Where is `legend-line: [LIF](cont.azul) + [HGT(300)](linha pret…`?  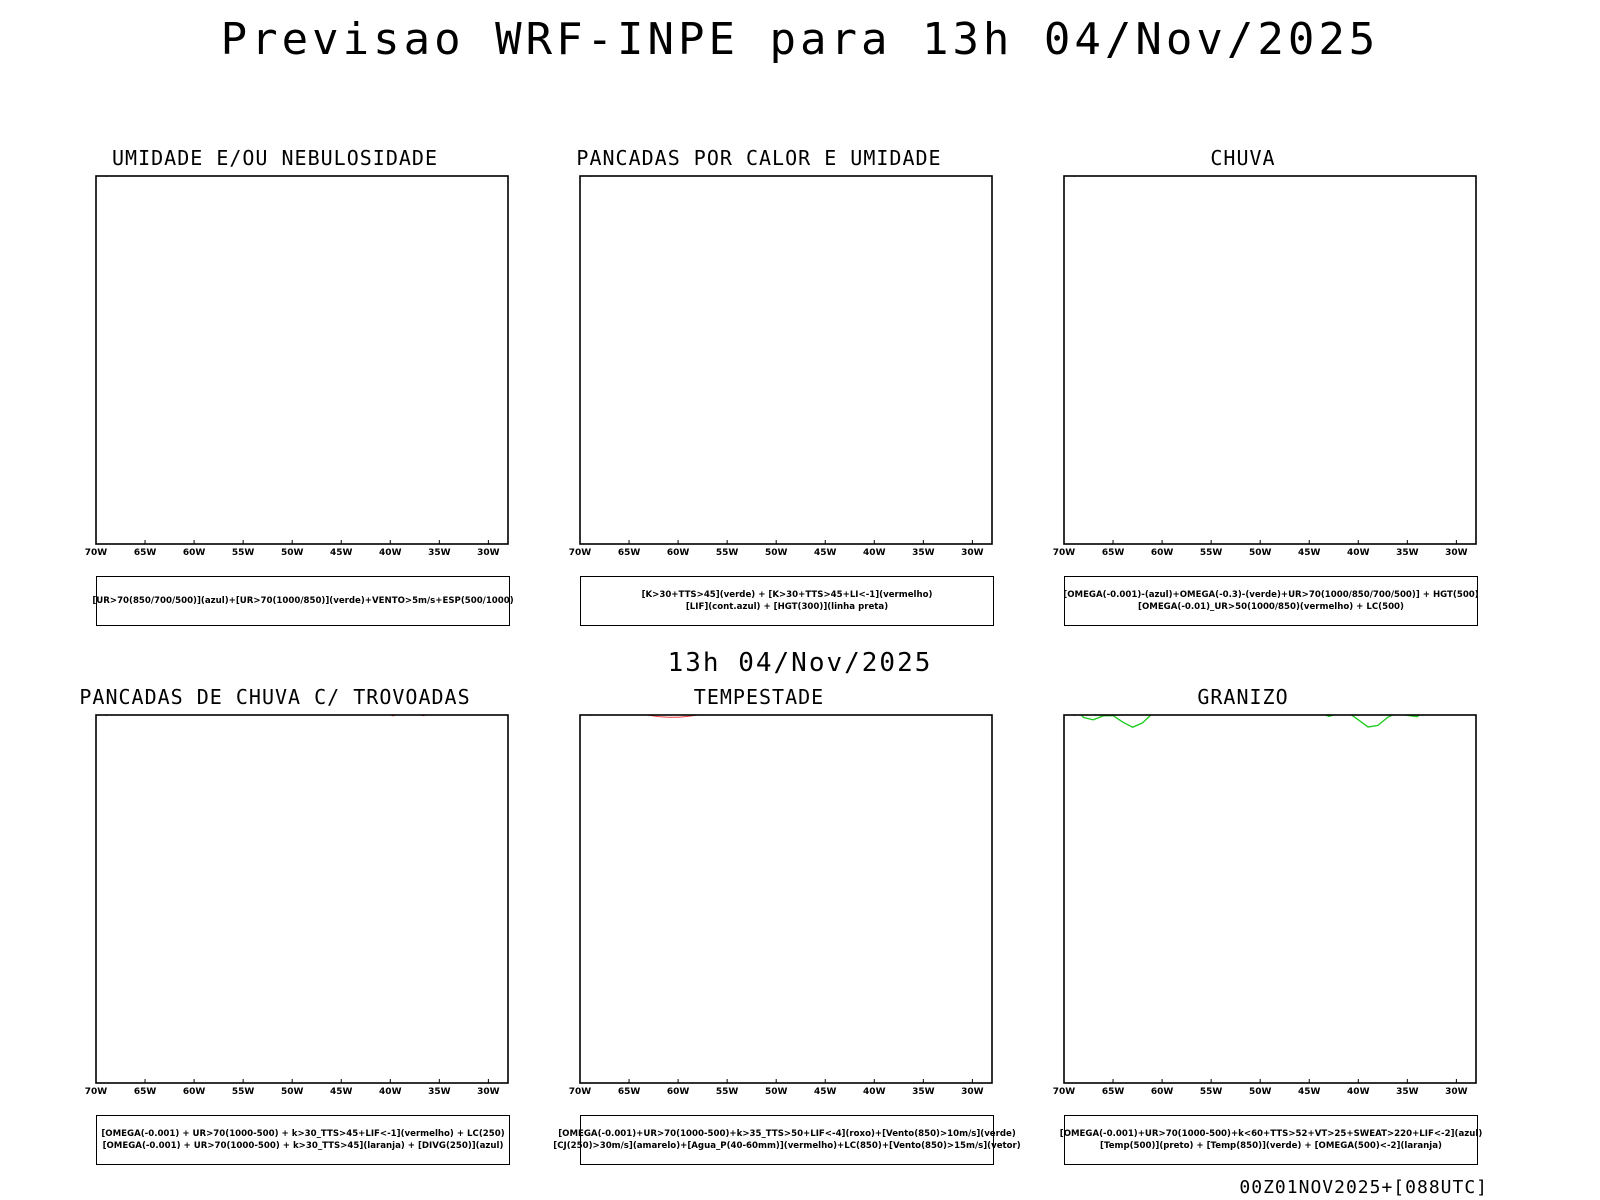
legend-line: [LIF](cont.azul) + [HGT(300)](linha pret… is located at coordinates (787, 607).